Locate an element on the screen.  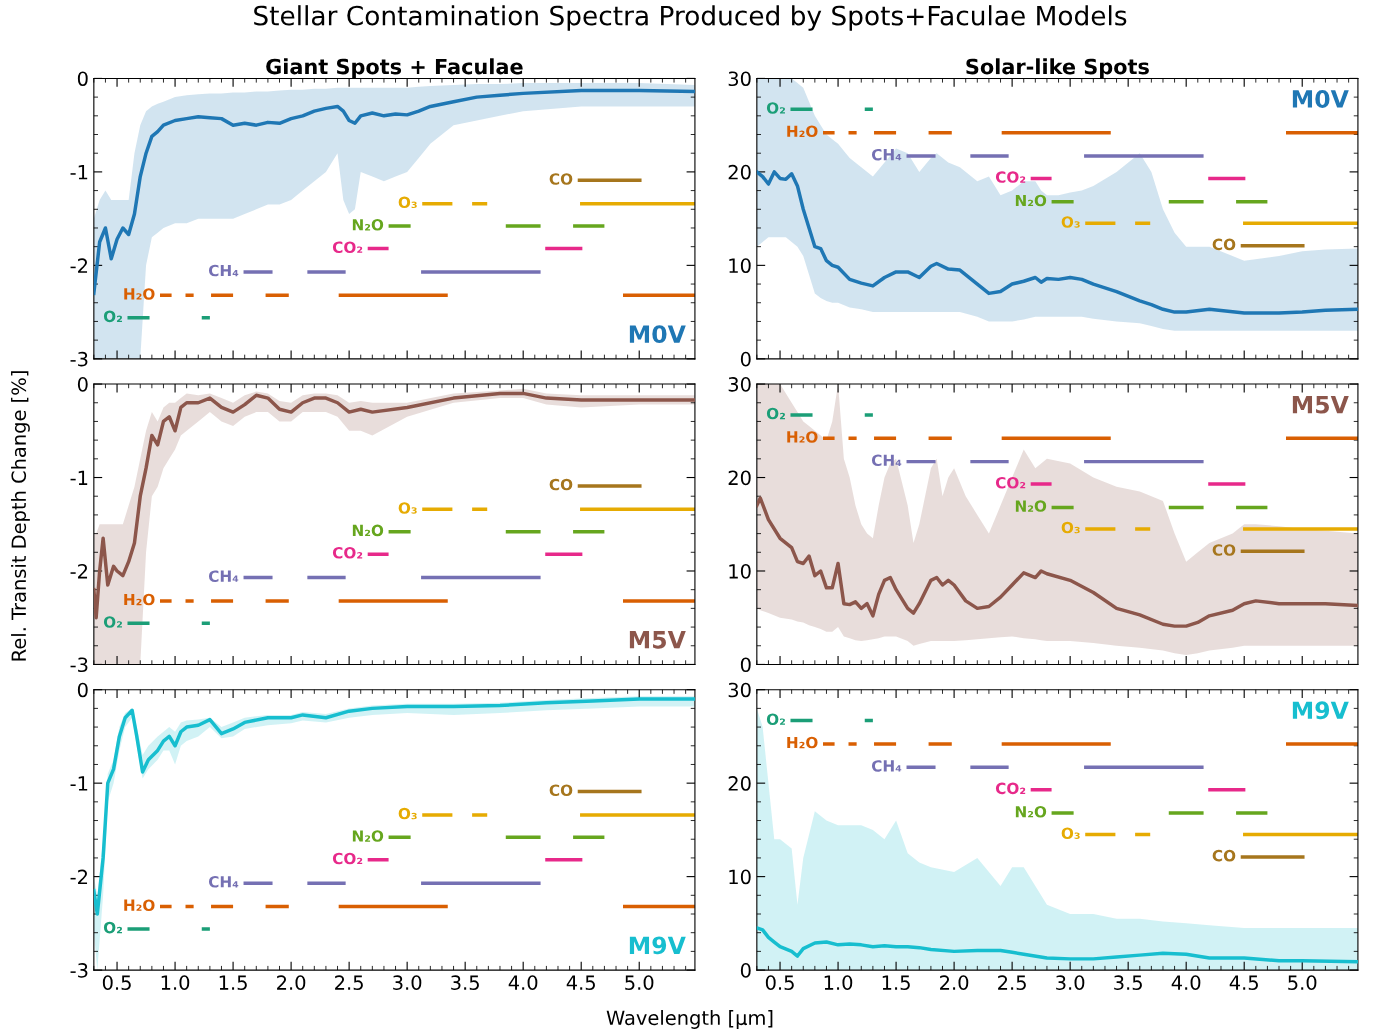
chart-title: Stellar Contamination Spectra Produced by Spots+Faculae Models is located at coordinates (690, 18).